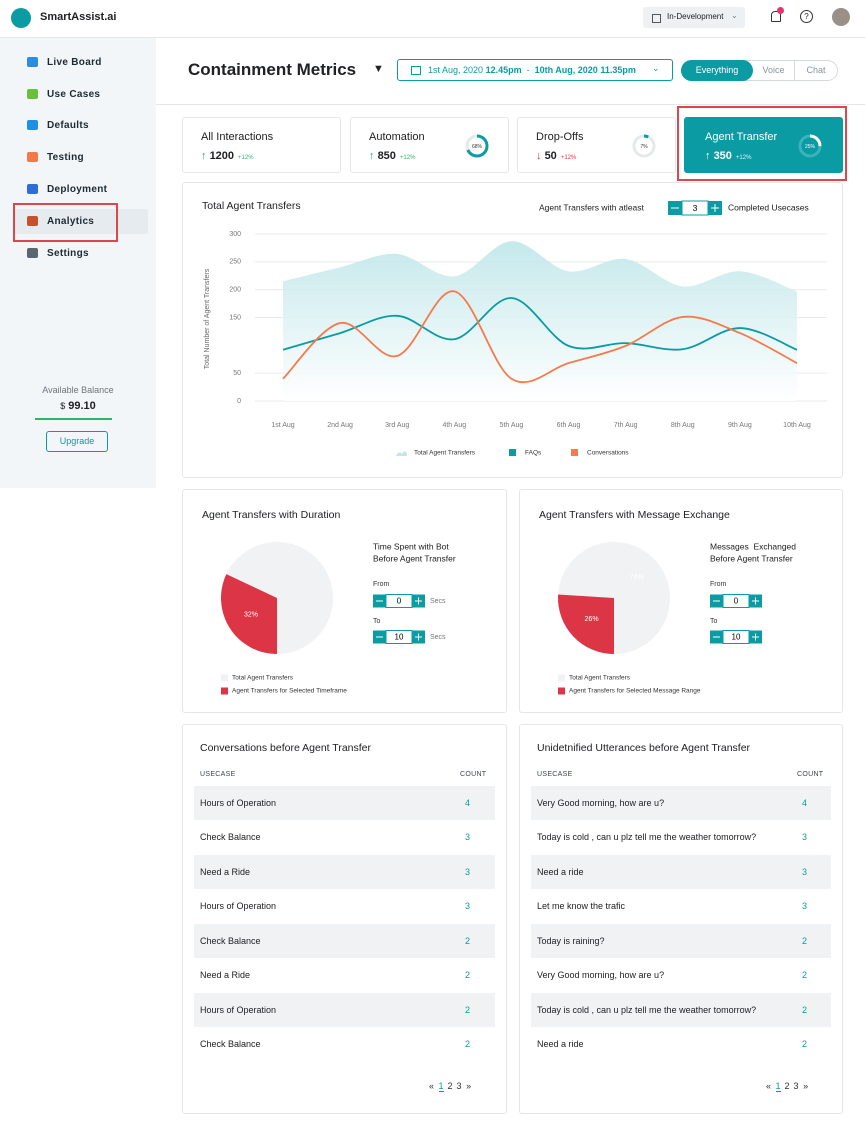  What do you see at coordinates (841, 17) in the screenshot?
I see `avatar` at bounding box center [841, 17].